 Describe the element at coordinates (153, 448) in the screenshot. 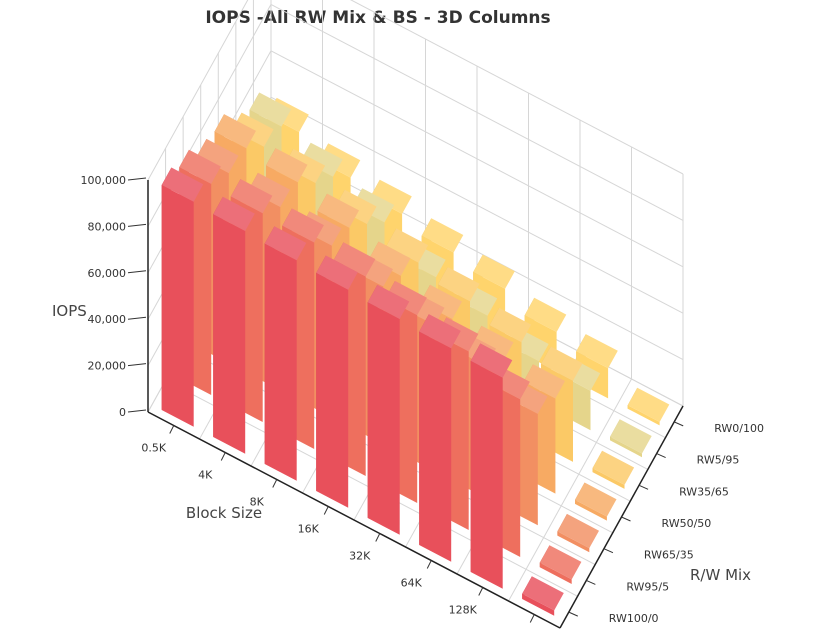

I see `x-tick-label: 0.5K` at that location.